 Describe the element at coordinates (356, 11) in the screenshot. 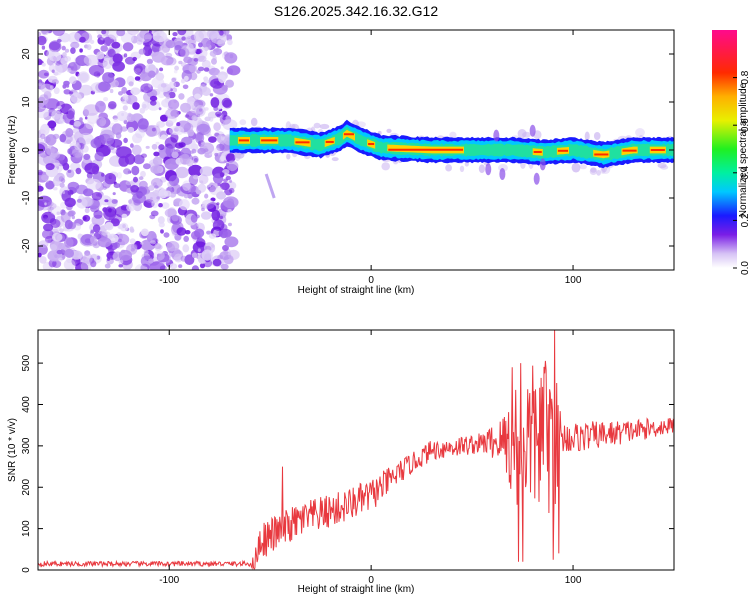

I see `figure-title: S126.2025.342.16.32.G12` at that location.